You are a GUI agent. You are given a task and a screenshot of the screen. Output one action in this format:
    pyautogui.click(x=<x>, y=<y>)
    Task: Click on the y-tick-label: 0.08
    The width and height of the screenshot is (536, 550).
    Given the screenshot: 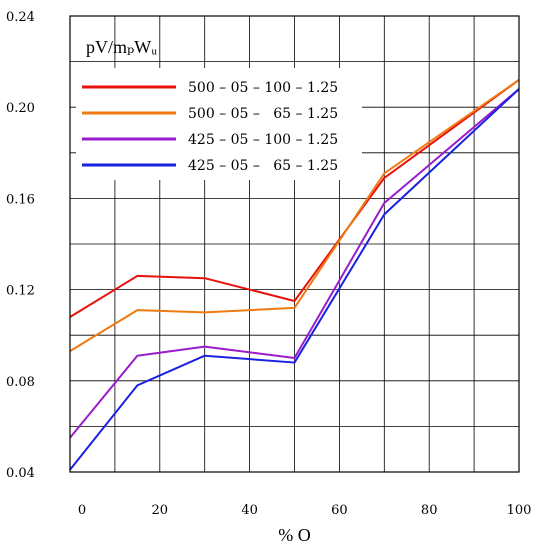 What is the action you would take?
    pyautogui.click(x=20, y=382)
    